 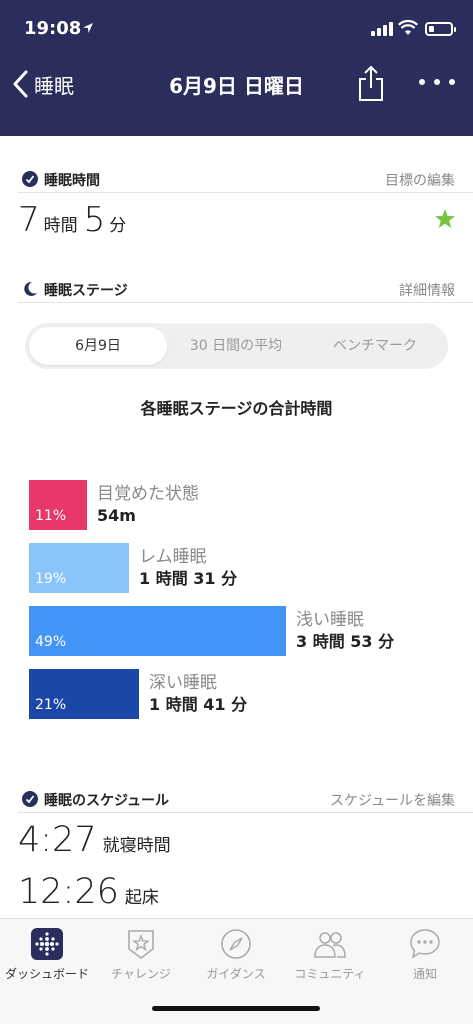 What do you see at coordinates (51, 516) in the screenshot?
I see `stage-percent: 11%` at bounding box center [51, 516].